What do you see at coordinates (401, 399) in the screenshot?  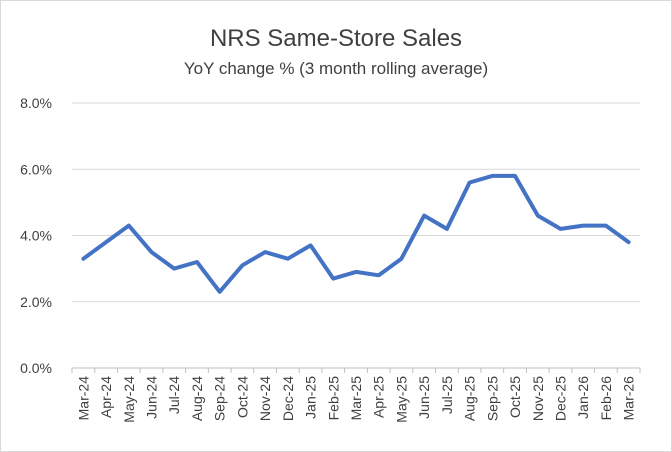 I see `x-tick-label: May-25` at bounding box center [401, 399].